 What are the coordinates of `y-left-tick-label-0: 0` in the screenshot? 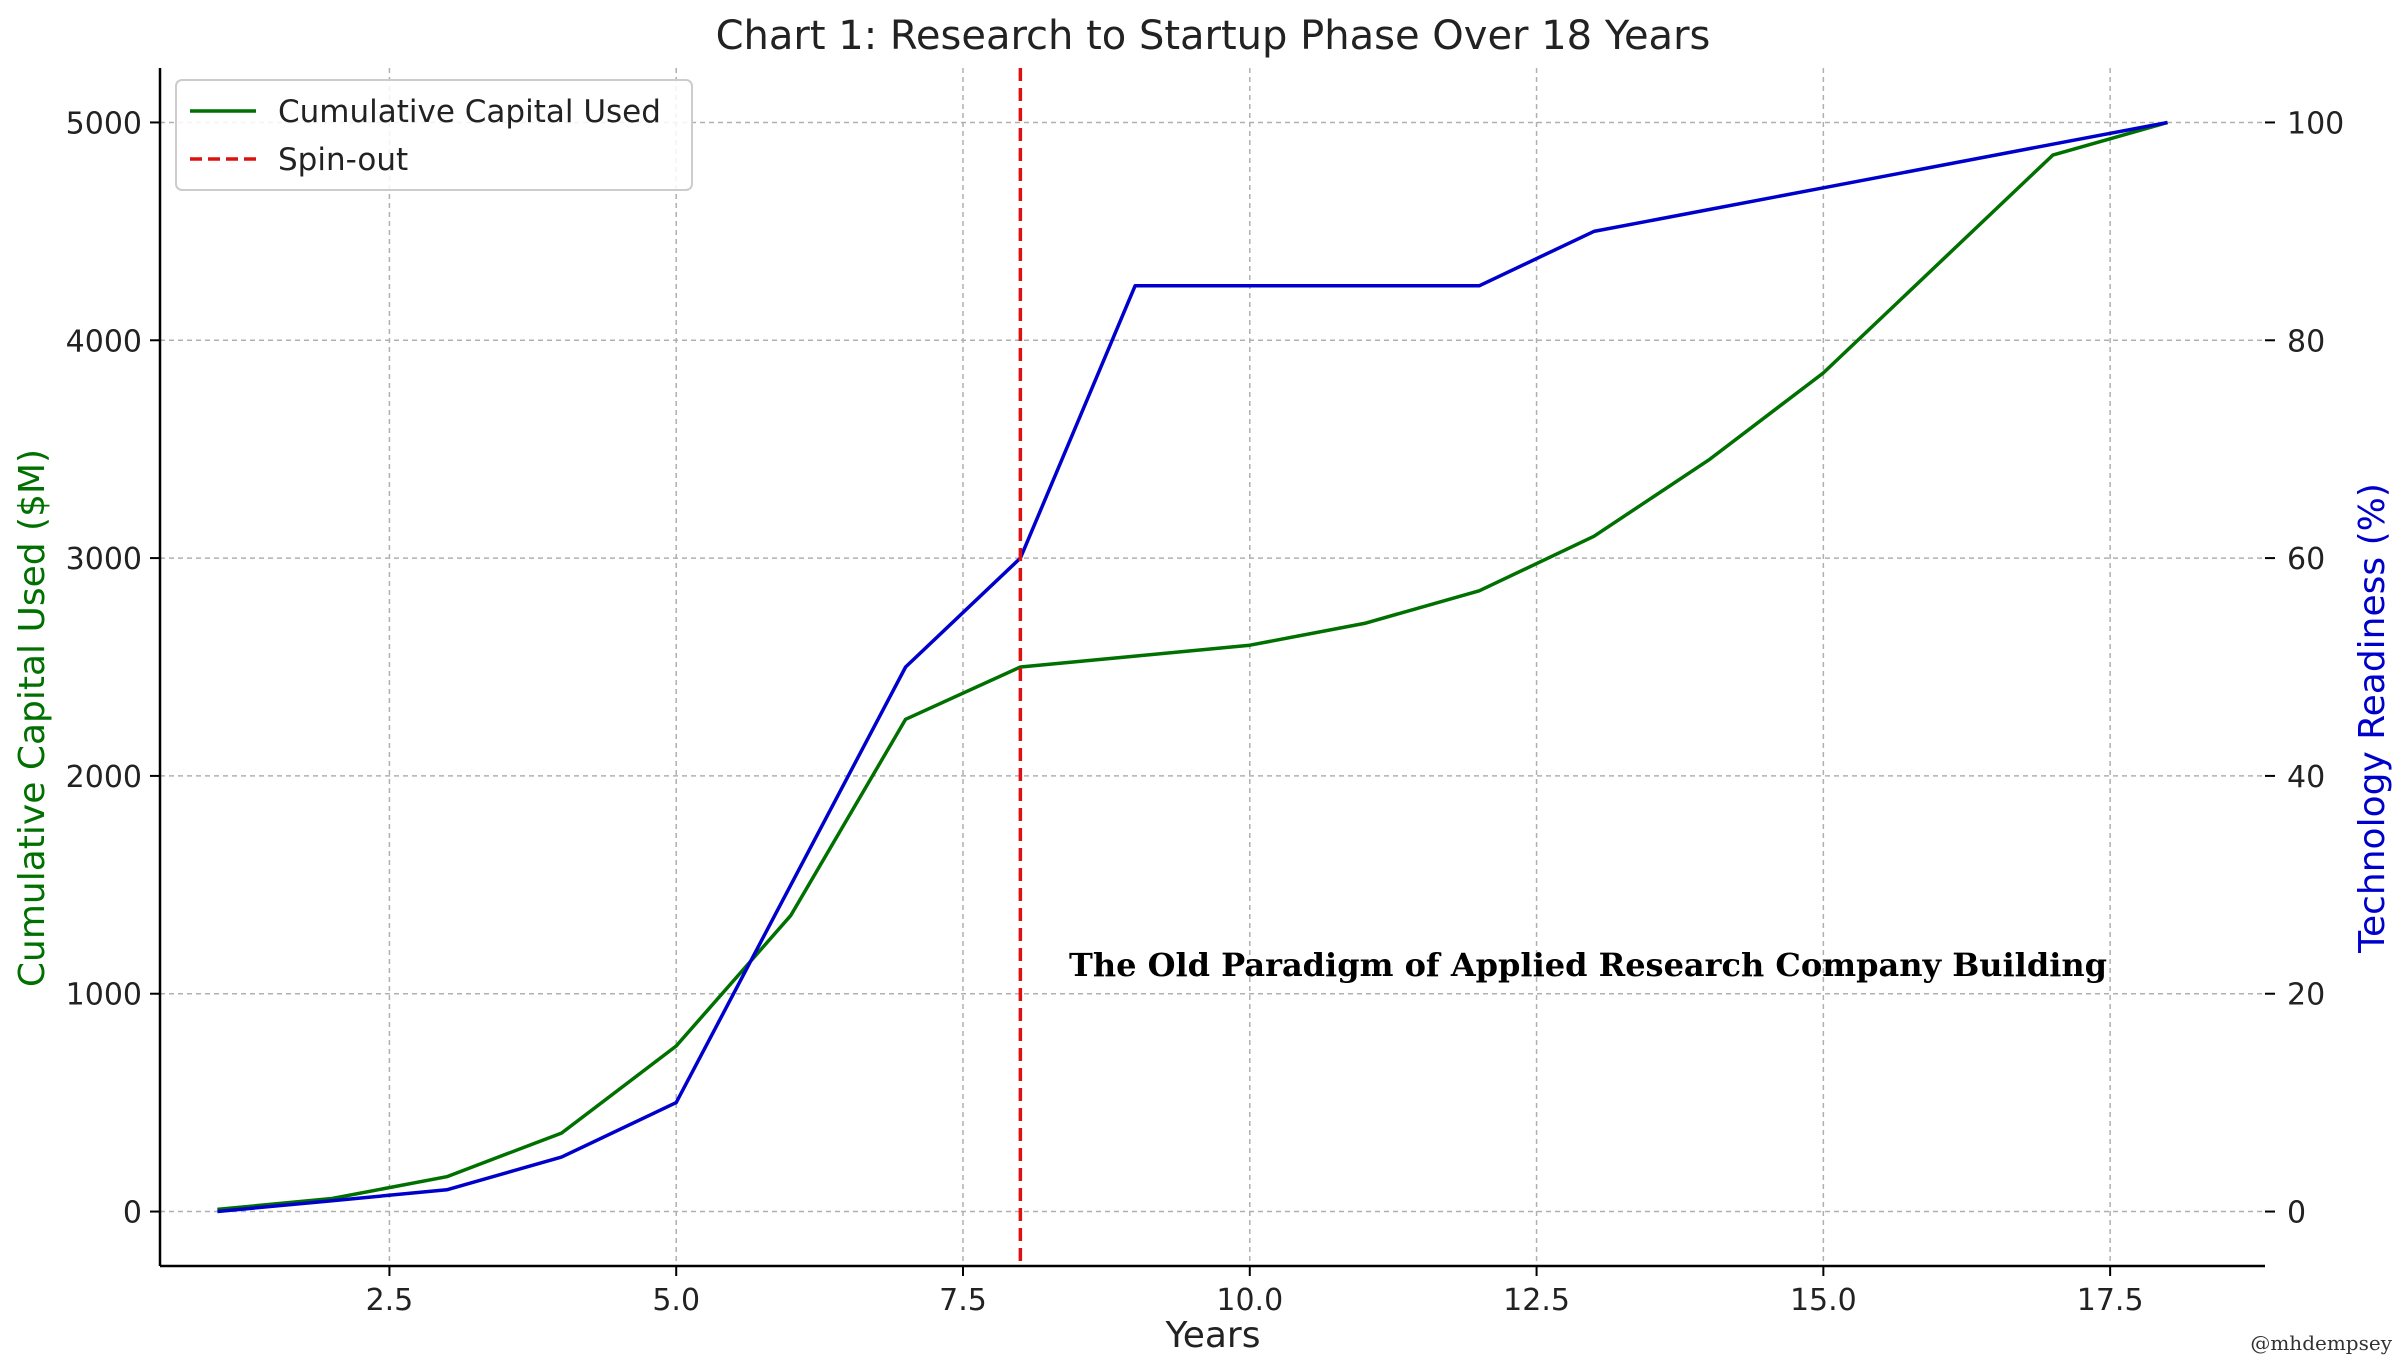 It's located at (132, 1213).